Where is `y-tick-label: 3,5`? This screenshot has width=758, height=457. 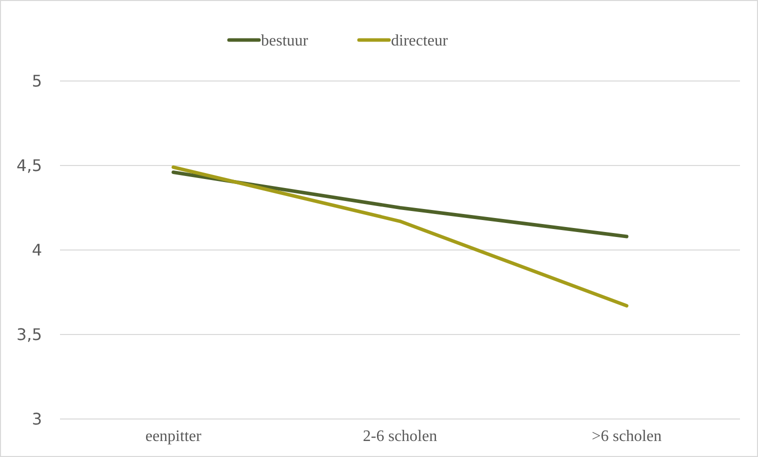 y-tick-label: 3,5 is located at coordinates (29, 334).